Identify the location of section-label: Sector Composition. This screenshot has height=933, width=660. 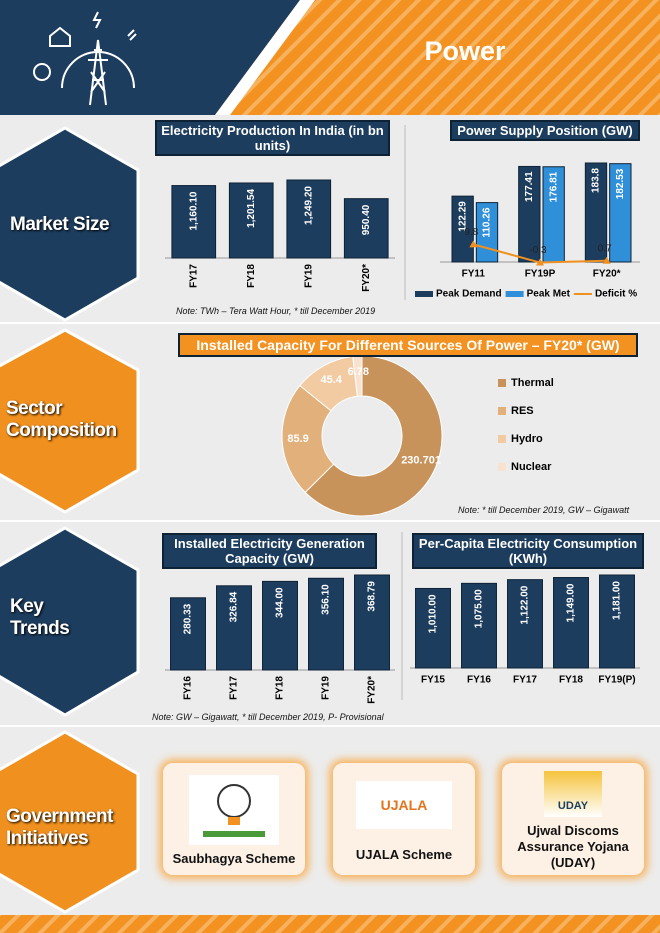
(61, 419).